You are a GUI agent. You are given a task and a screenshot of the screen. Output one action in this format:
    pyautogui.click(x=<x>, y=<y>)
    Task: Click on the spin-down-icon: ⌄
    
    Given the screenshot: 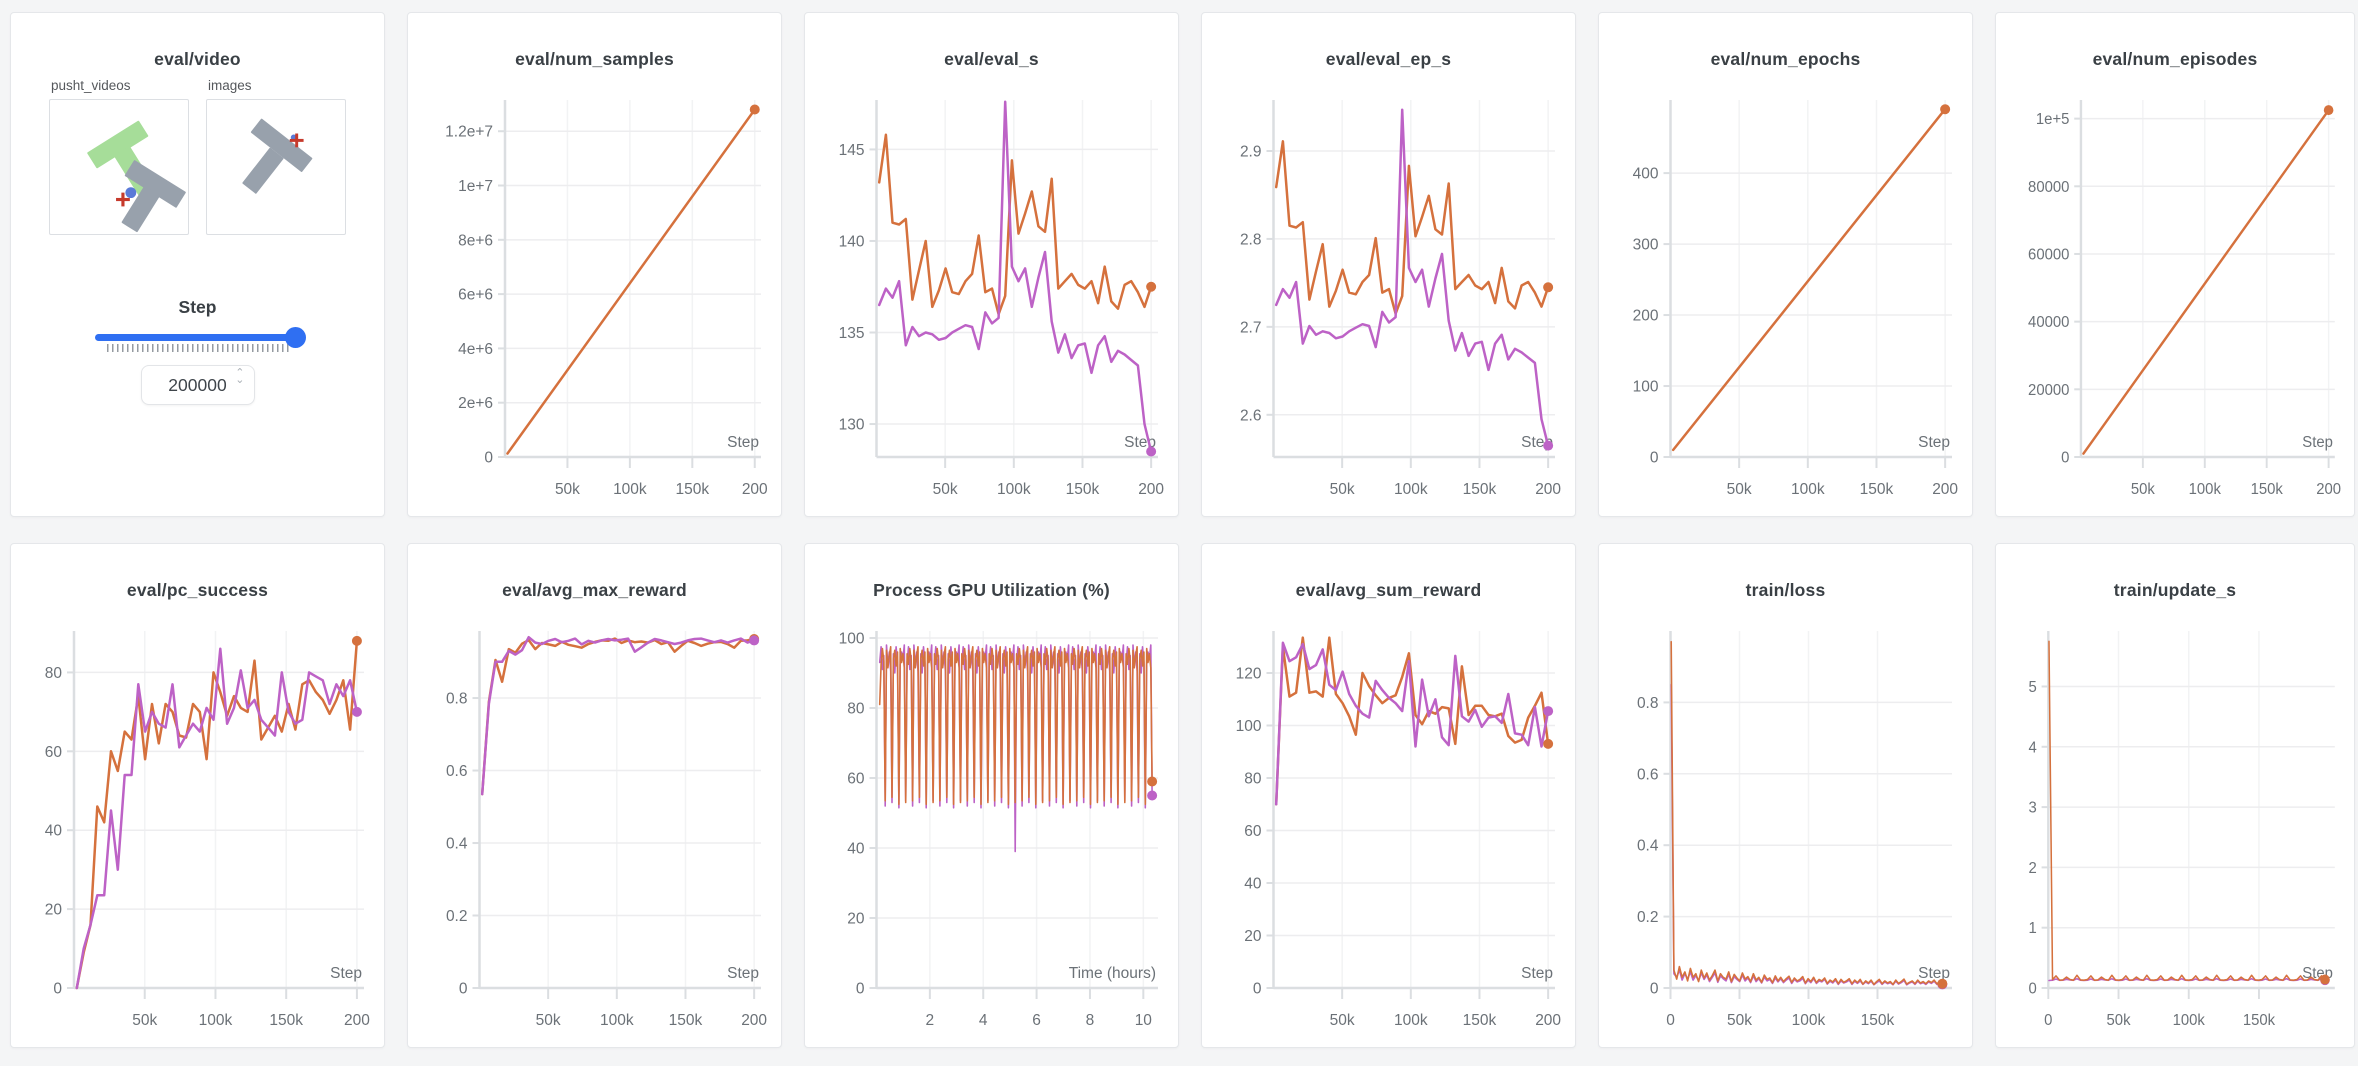 What is the action you would take?
    pyautogui.click(x=240, y=380)
    